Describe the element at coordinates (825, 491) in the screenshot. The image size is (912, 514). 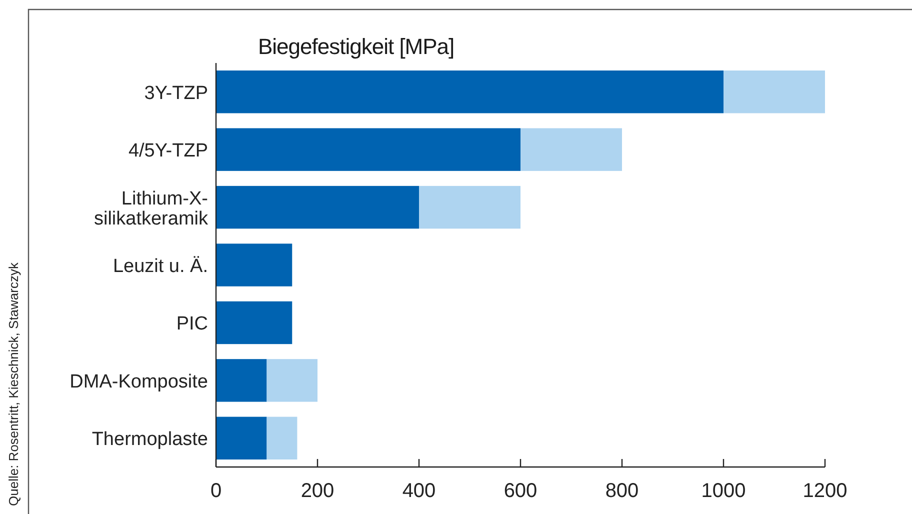
I see `x-tick-label: 1200` at that location.